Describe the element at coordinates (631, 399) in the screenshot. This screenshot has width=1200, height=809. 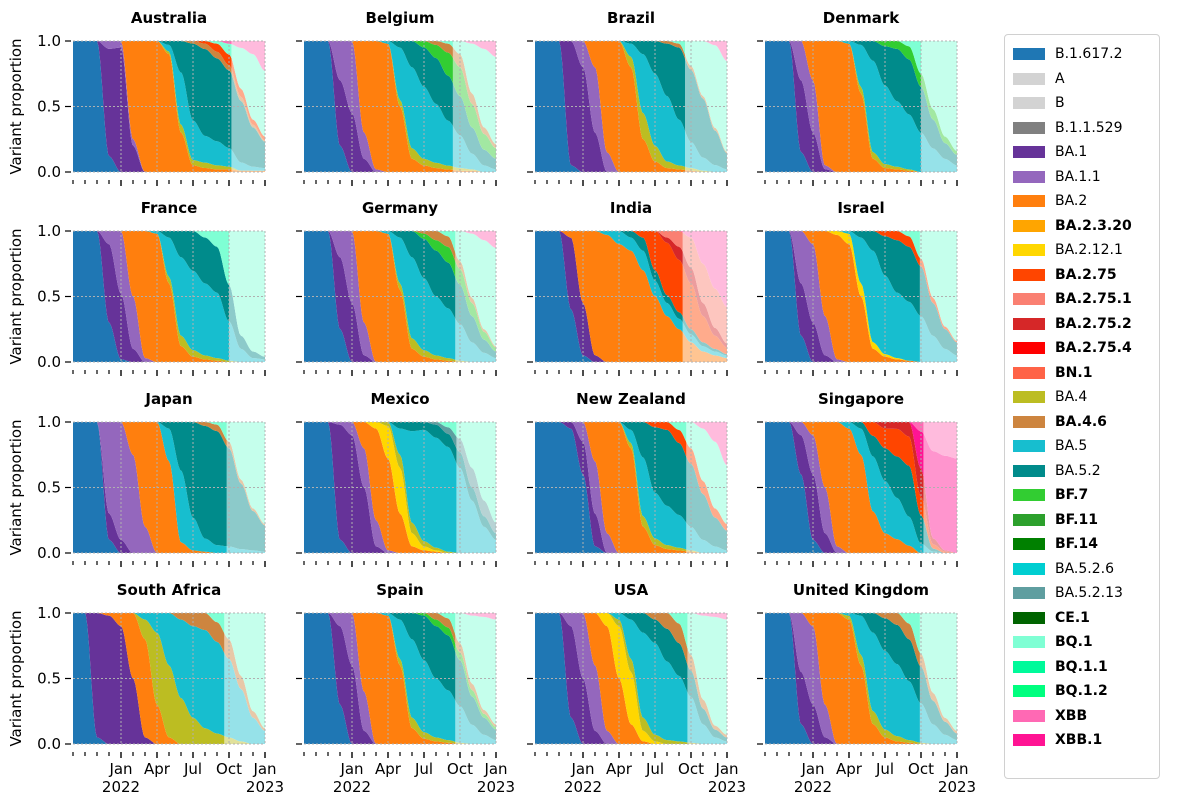
I see `panel-title: New Zealand` at that location.